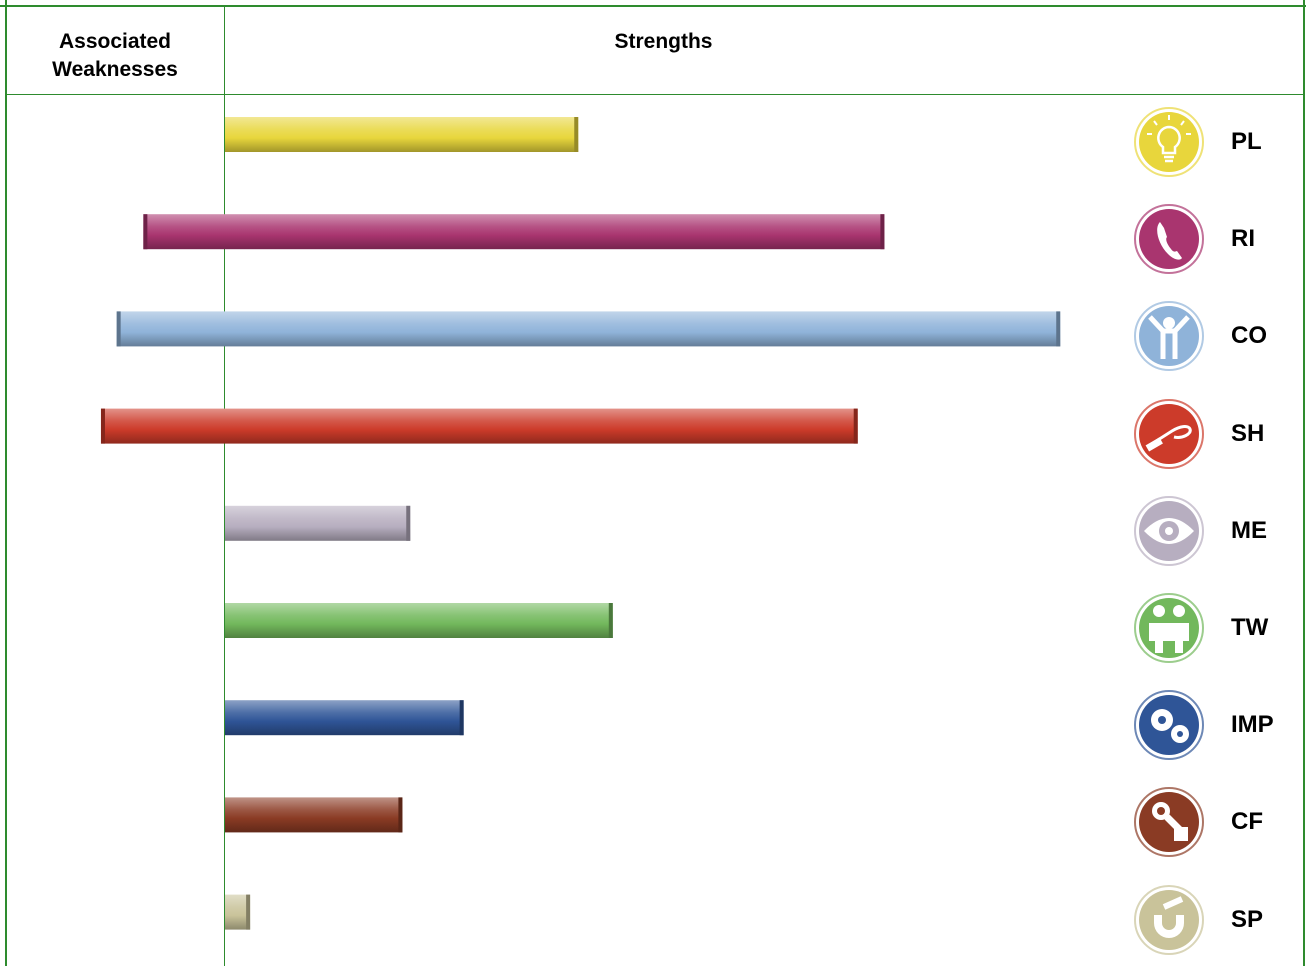 The height and width of the screenshot is (966, 1306). I want to click on role-label-sh: SH, so click(1248, 433).